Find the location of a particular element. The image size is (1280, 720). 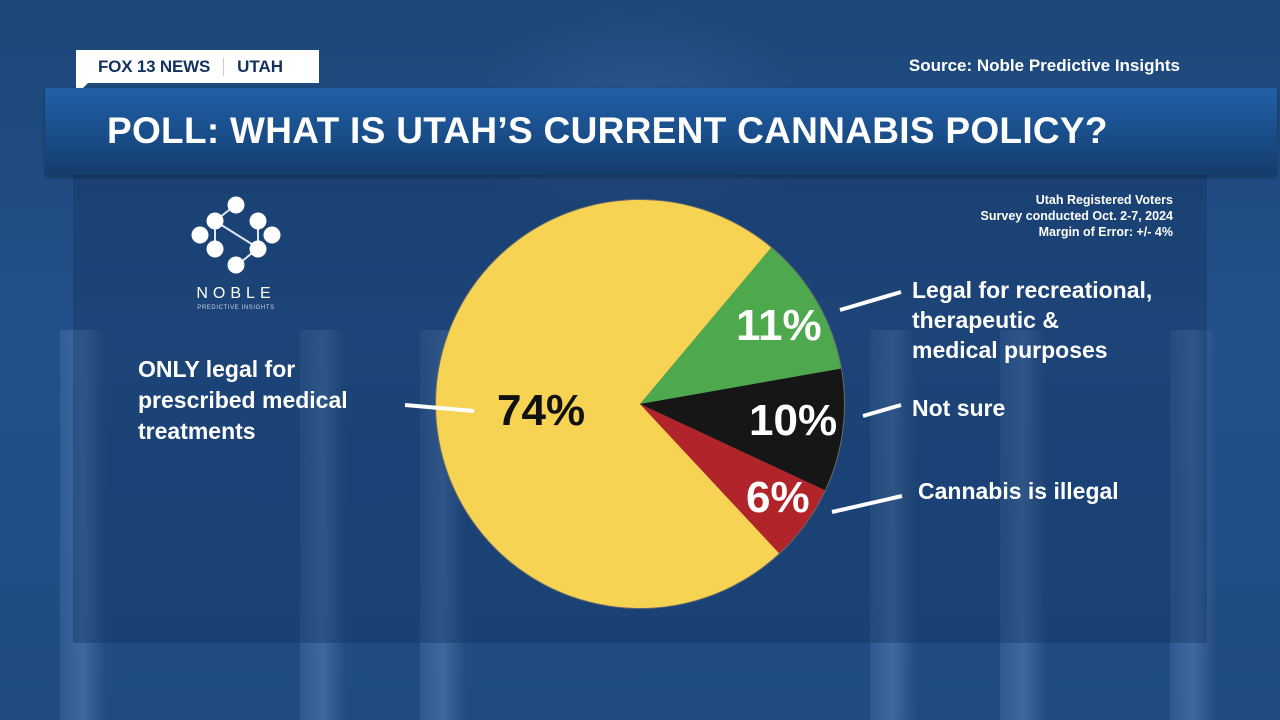

survey-margin: Margin of Error: +/- 4% is located at coordinates (1105, 232).